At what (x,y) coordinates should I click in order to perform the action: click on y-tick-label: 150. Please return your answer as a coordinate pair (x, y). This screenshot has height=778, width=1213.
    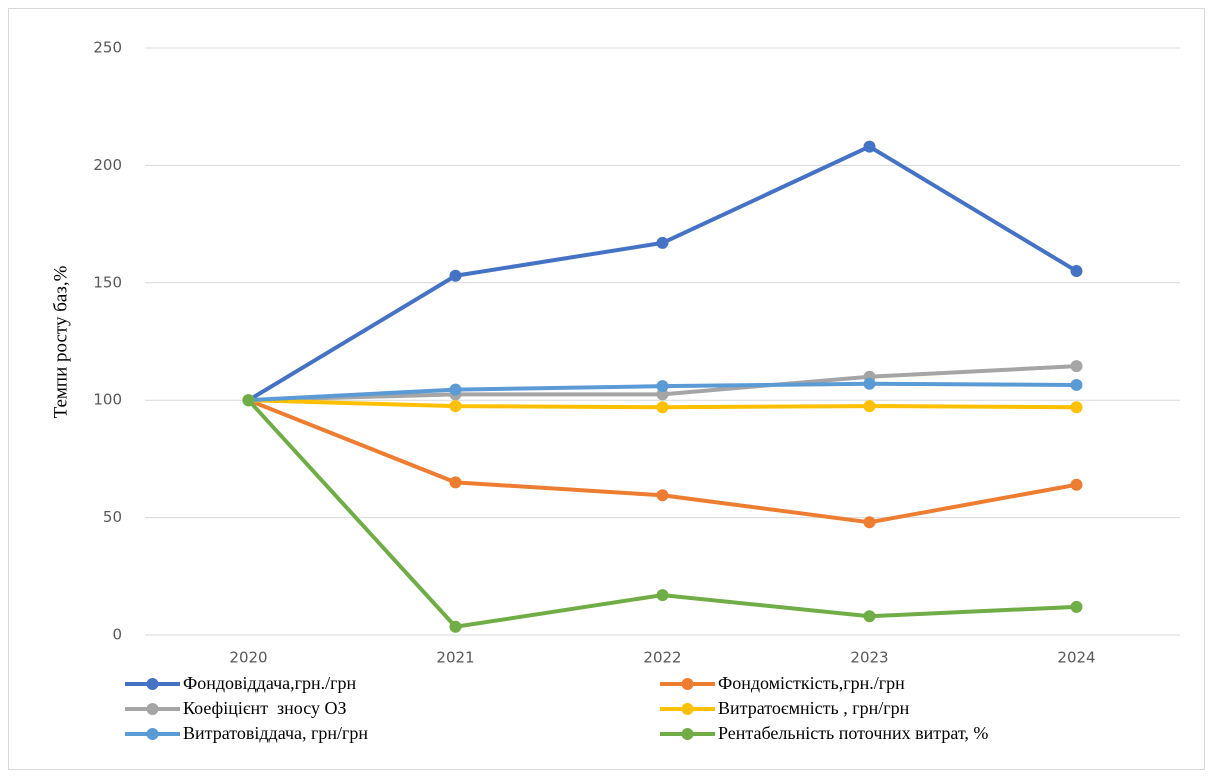
    Looking at the image, I should click on (107, 282).